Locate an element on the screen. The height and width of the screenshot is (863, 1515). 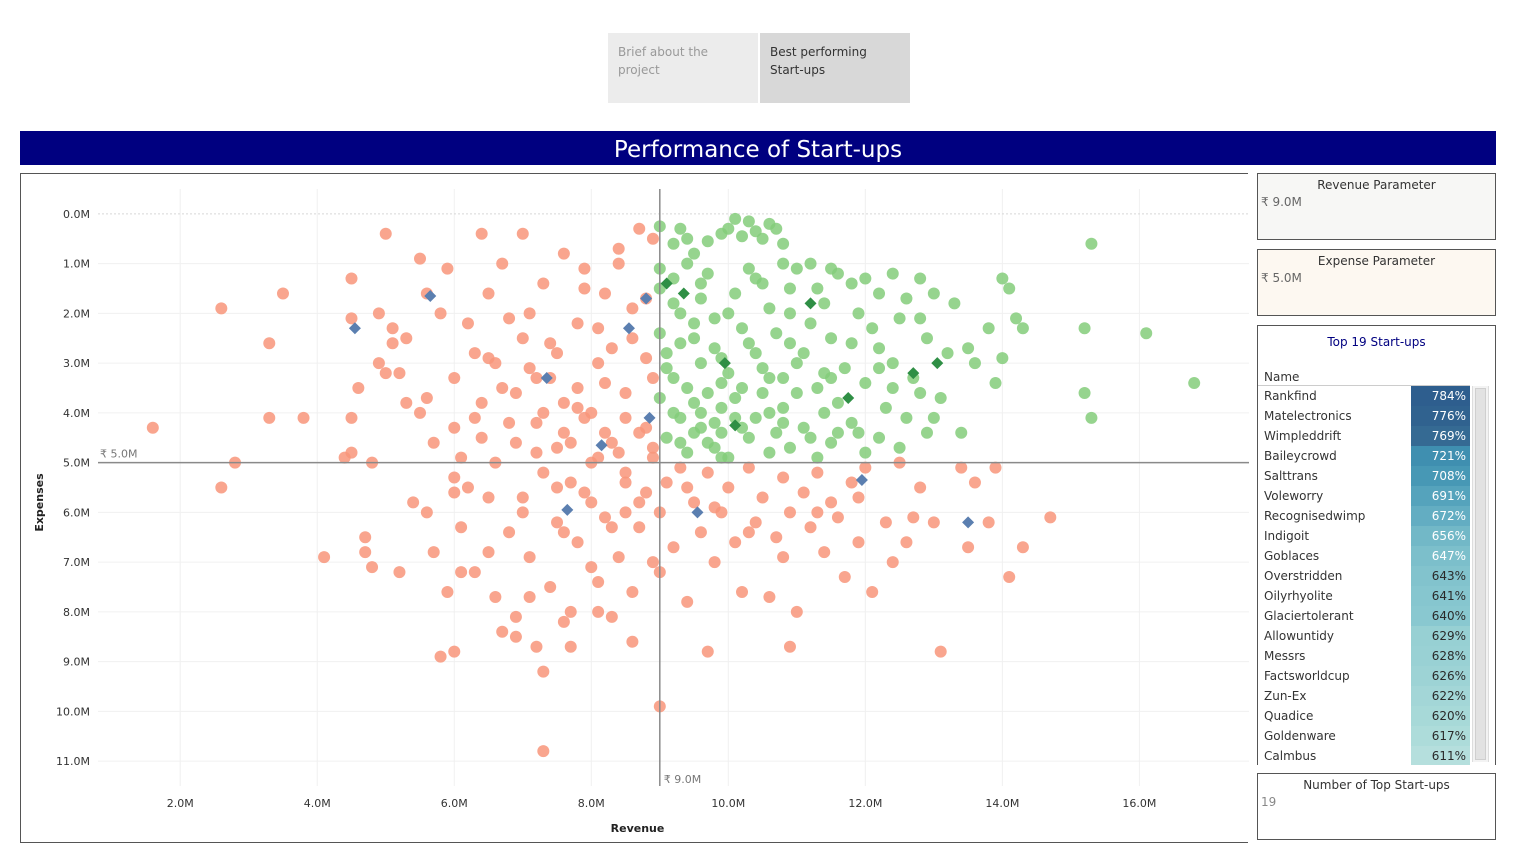
profit-percent-cell: 629% is located at coordinates (1440, 636).